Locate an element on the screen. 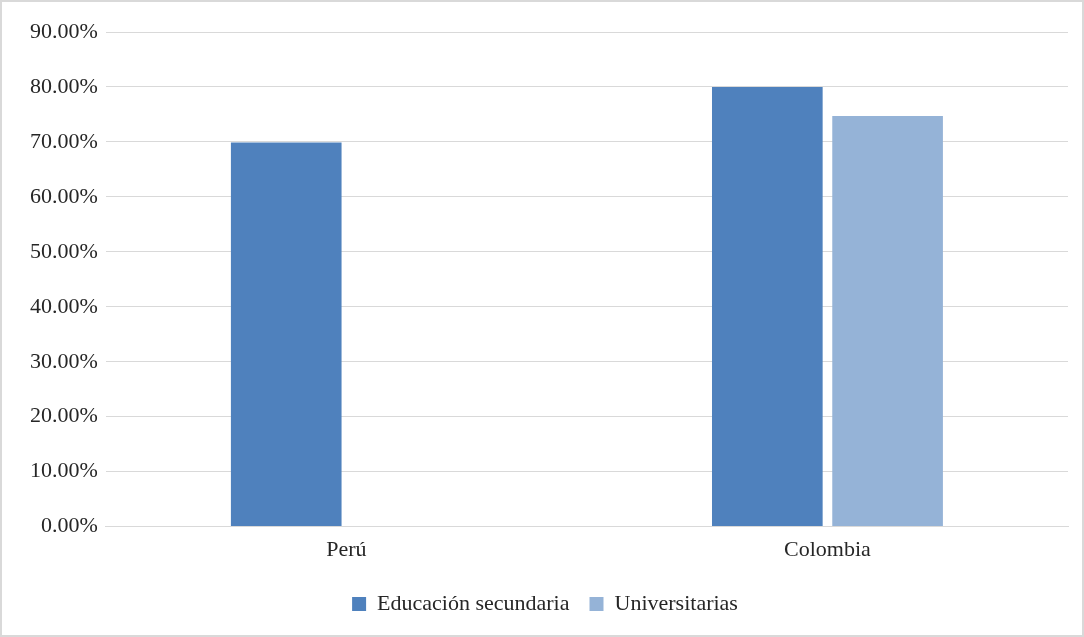 Image resolution: width=1084 pixels, height=637 pixels. y-tick-label: 20.00% is located at coordinates (64, 415).